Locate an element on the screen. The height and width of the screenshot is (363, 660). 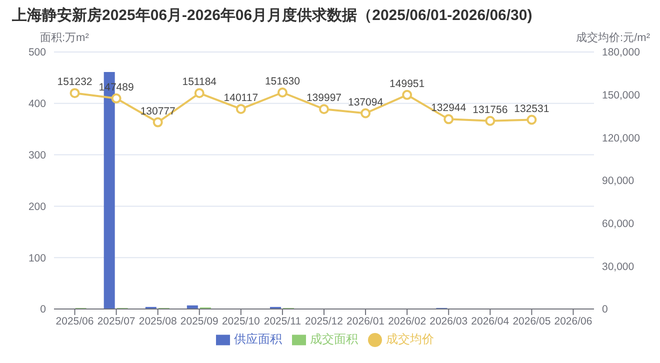
y-tick-label: 0 is located at coordinates (43, 310).